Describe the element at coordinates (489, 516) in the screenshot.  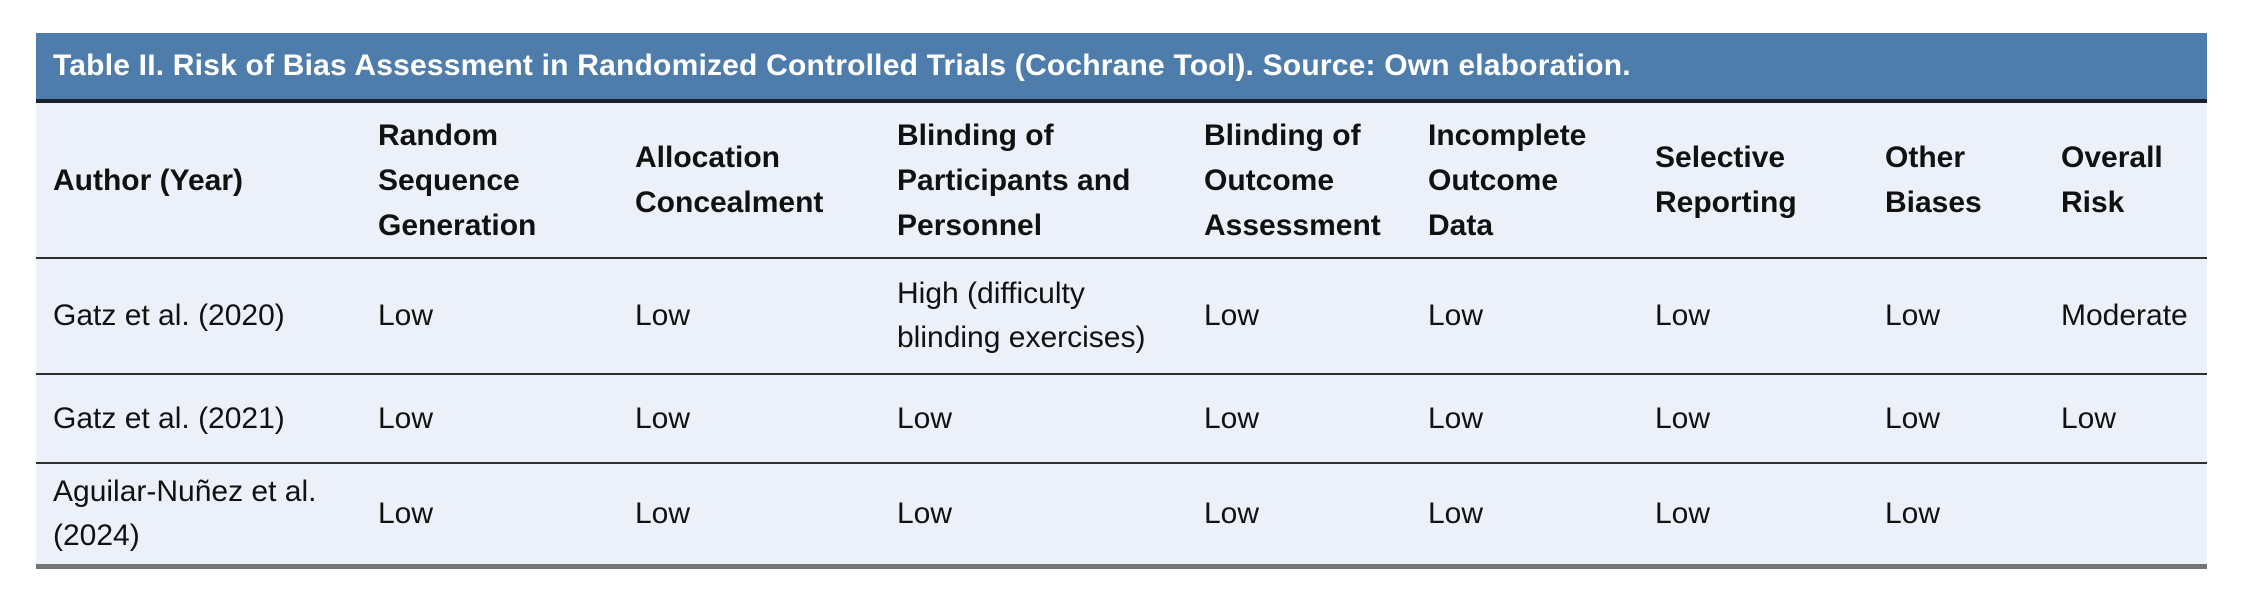
I see `cell-r2-c1: Low` at that location.